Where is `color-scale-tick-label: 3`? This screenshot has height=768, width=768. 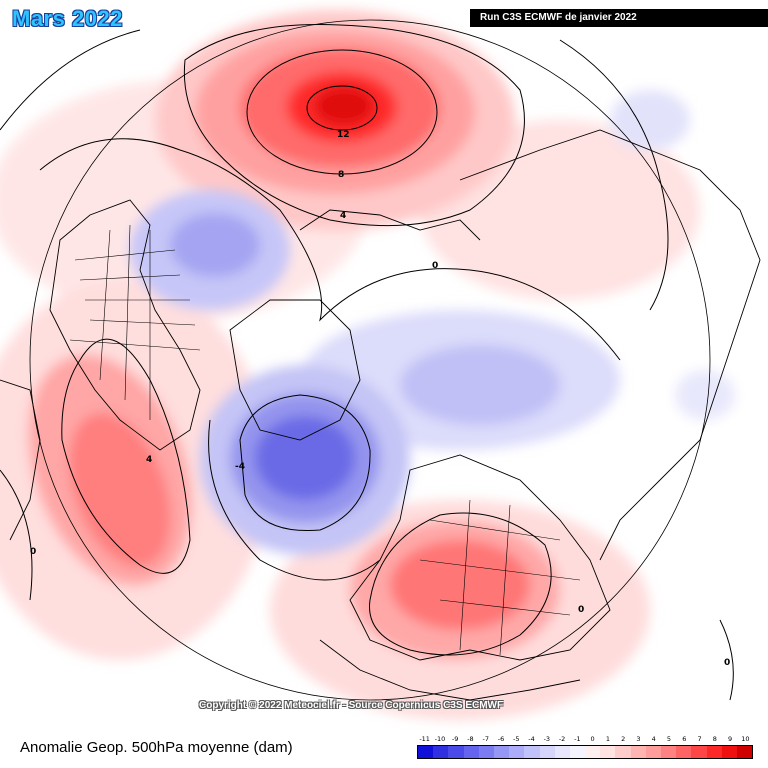
color-scale-tick-label: 3 is located at coordinates (638, 739).